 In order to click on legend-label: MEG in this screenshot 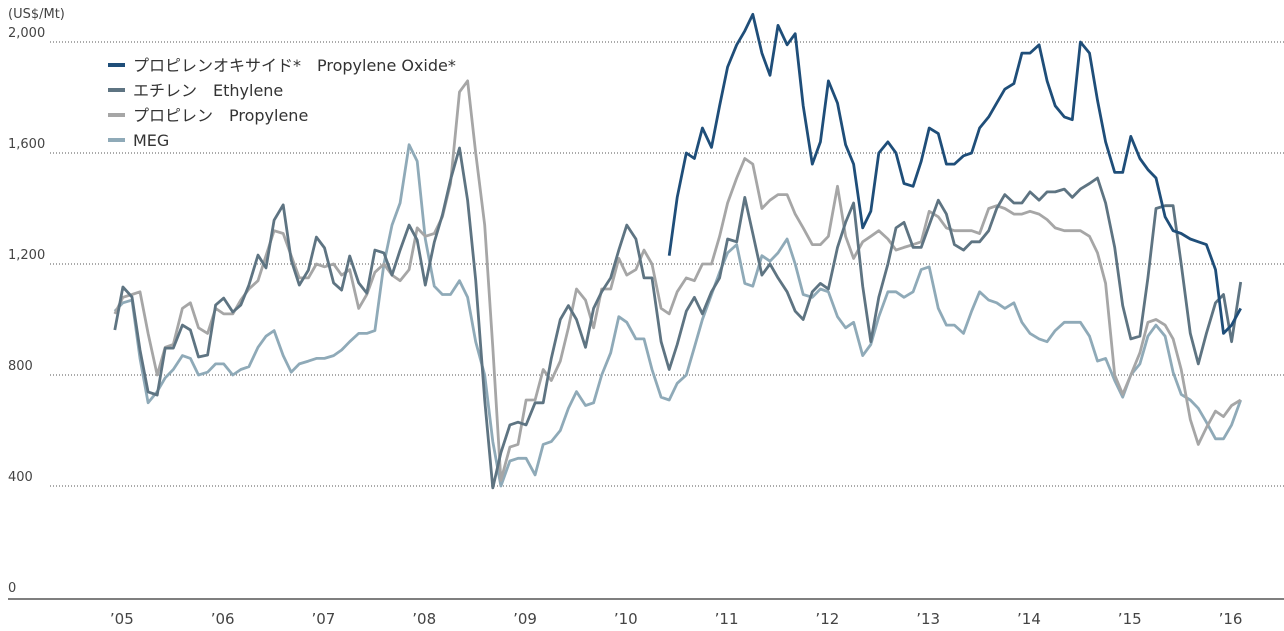, I will do `click(151, 140)`.